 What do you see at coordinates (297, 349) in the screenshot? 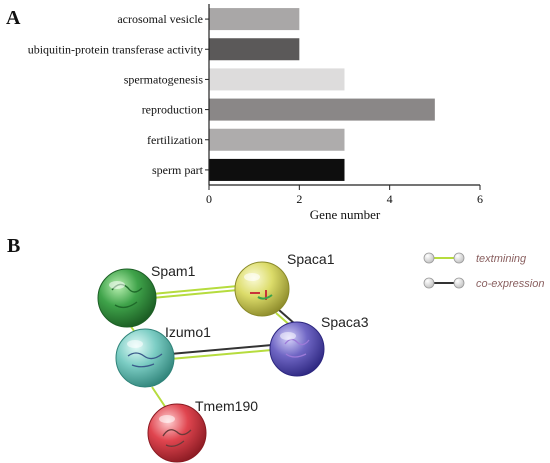
I see `node-spaca3` at bounding box center [297, 349].